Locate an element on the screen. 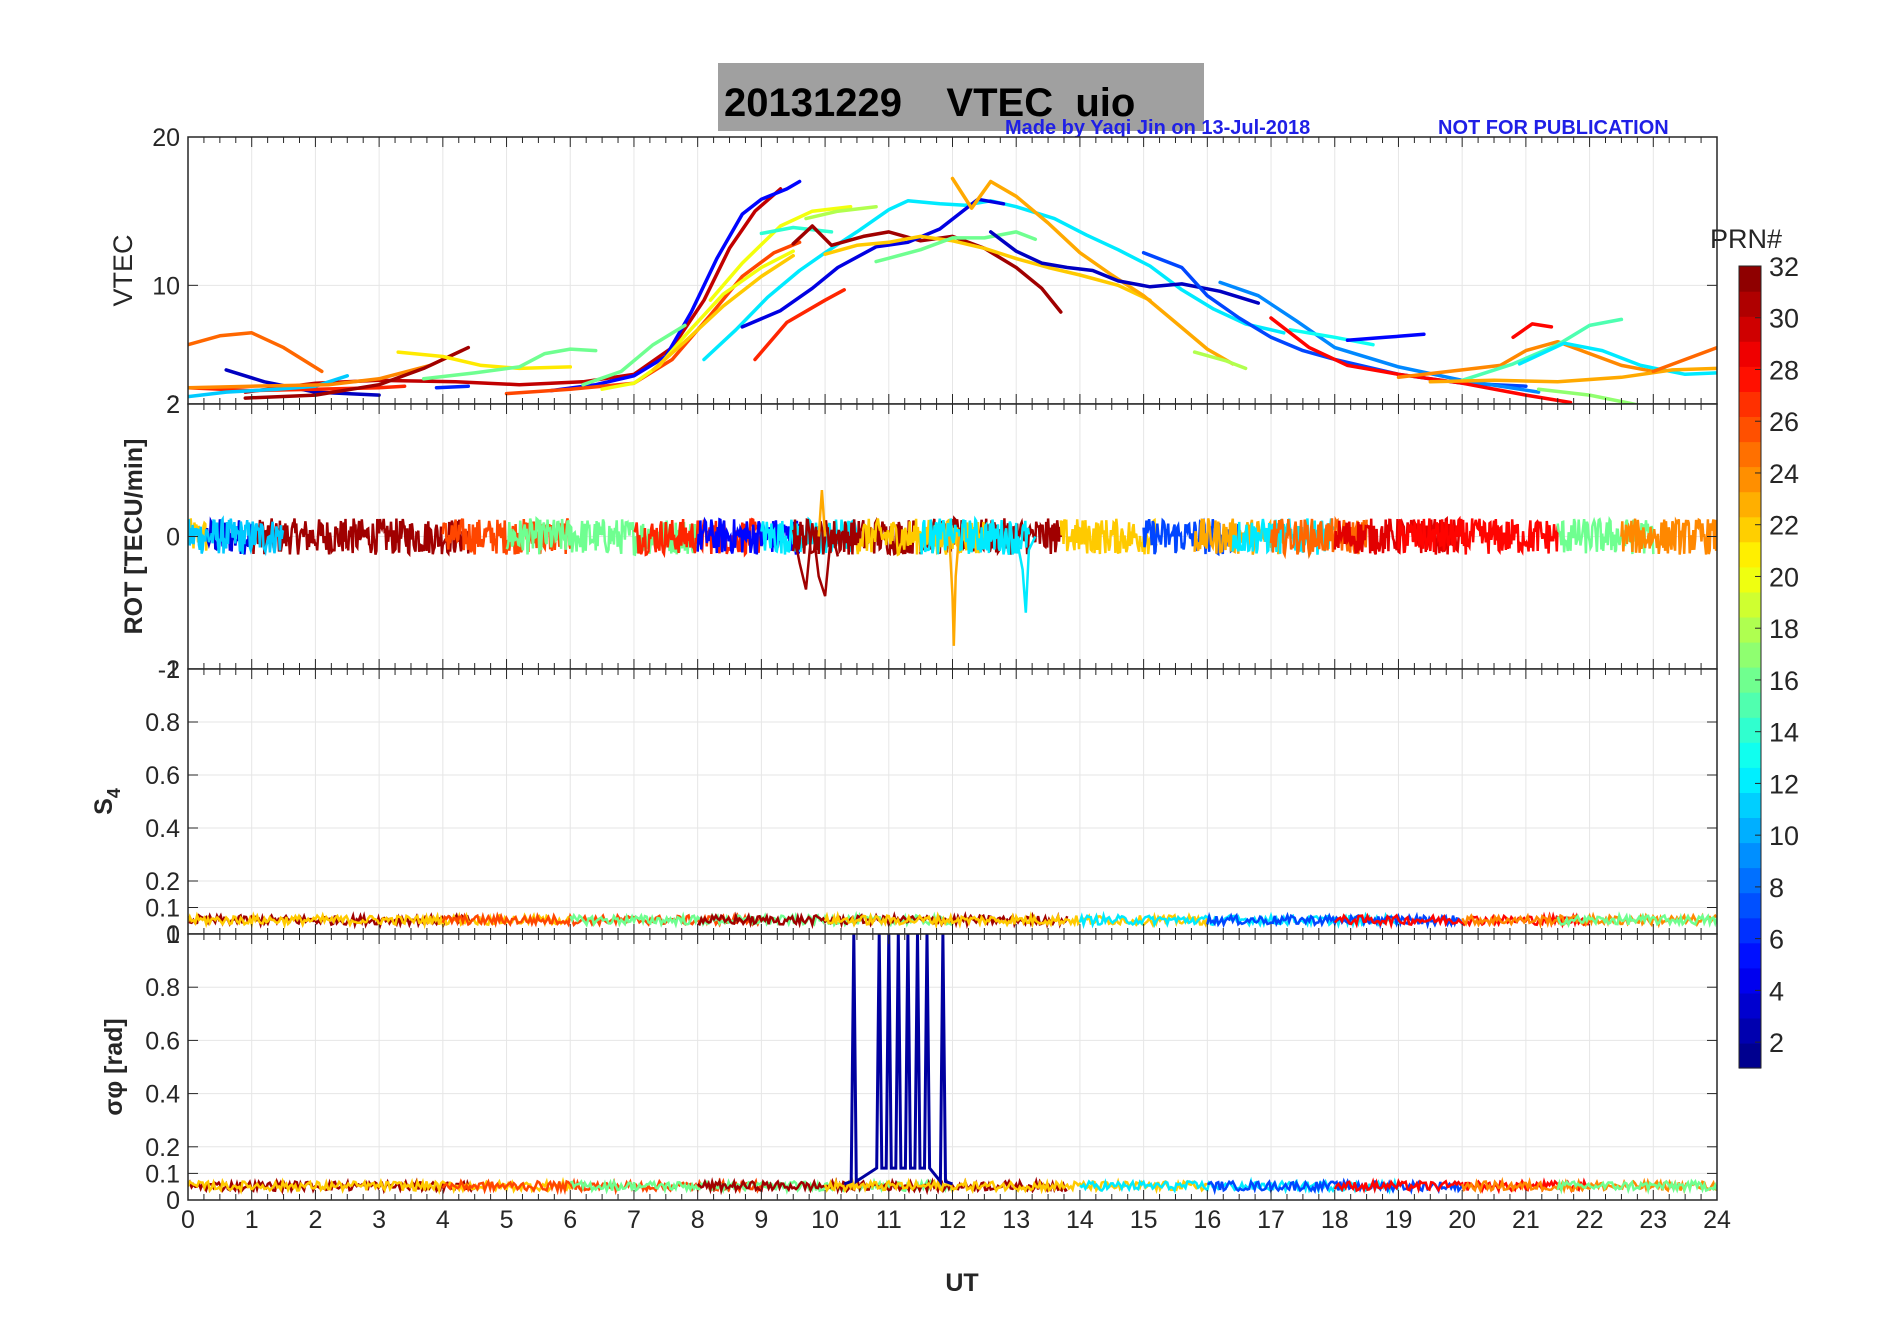 The height and width of the screenshot is (1330, 1902). colorbar-tick-label-8: 8 is located at coordinates (1776, 888).